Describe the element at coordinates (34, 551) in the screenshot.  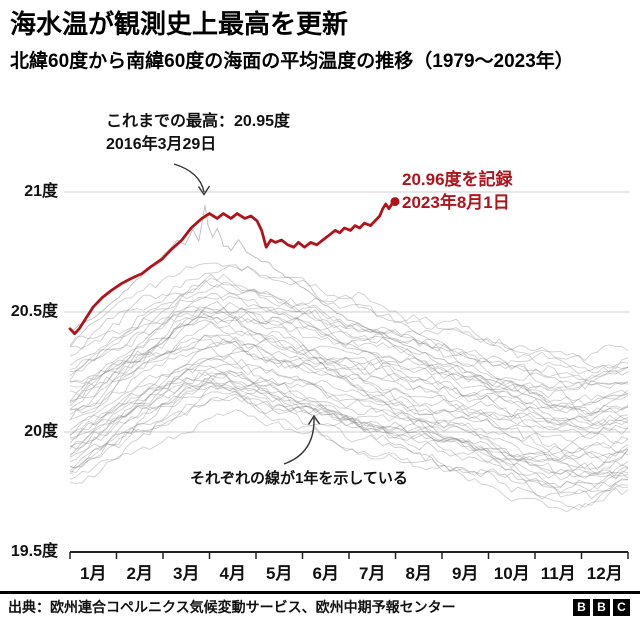
I see `y-tick-label: 19.5度` at that location.